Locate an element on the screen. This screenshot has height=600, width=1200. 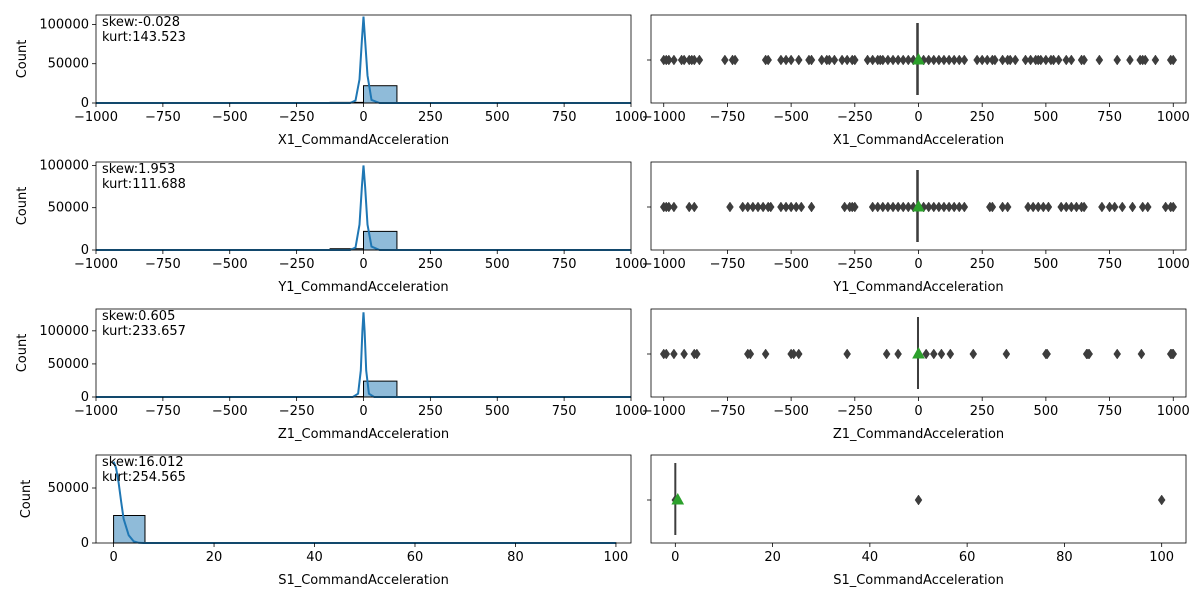
subplot-8: 0 20 40 60 80 100 S1_CommandAcceleration is located at coordinates (917, 521).